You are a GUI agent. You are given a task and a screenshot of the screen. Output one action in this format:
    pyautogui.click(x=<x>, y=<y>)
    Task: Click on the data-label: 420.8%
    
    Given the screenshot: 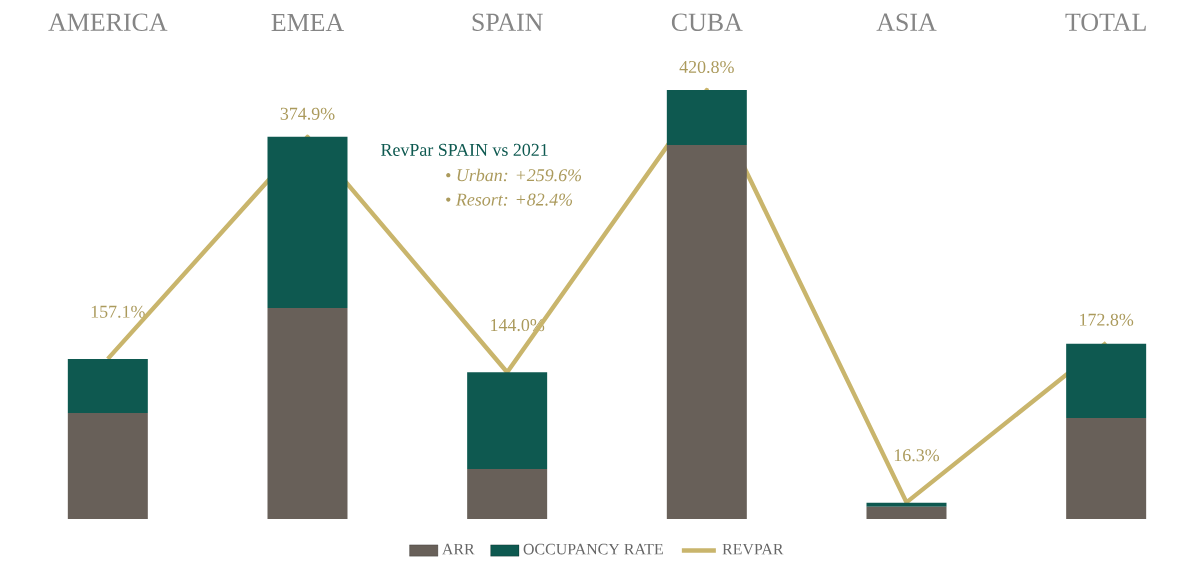 What is the action you would take?
    pyautogui.click(x=706, y=66)
    